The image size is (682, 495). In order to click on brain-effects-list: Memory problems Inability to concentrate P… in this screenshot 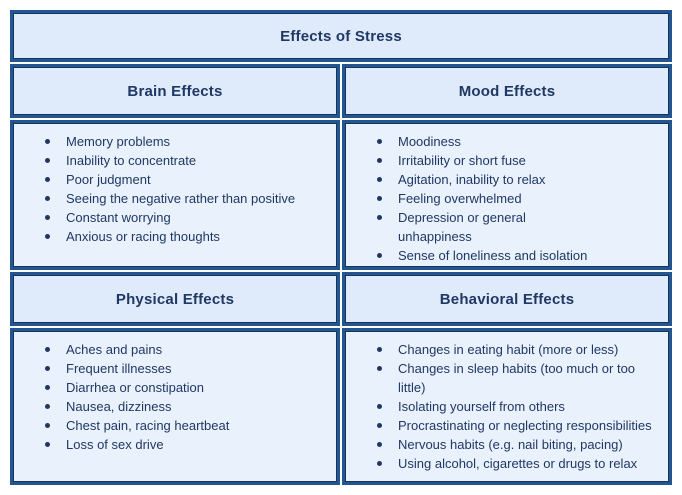, I will do `click(175, 189)`.